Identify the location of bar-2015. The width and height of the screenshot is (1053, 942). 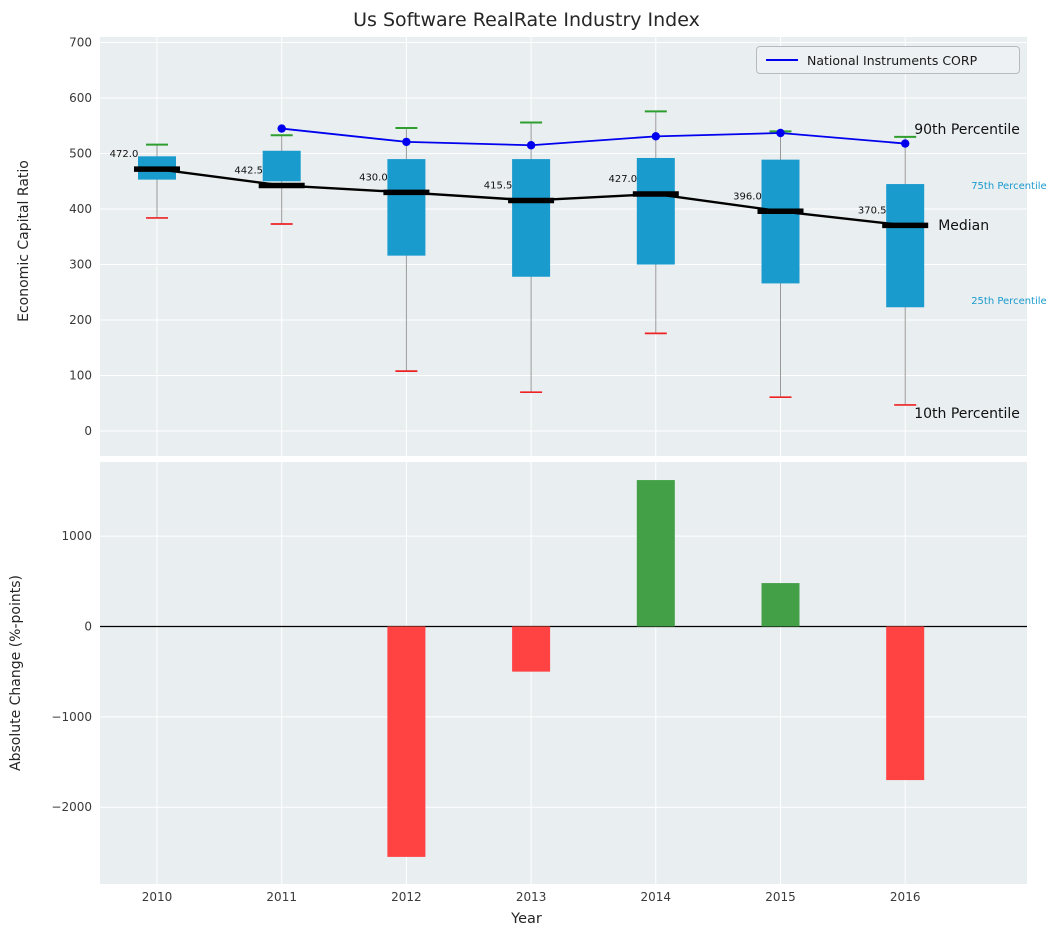
(780, 605).